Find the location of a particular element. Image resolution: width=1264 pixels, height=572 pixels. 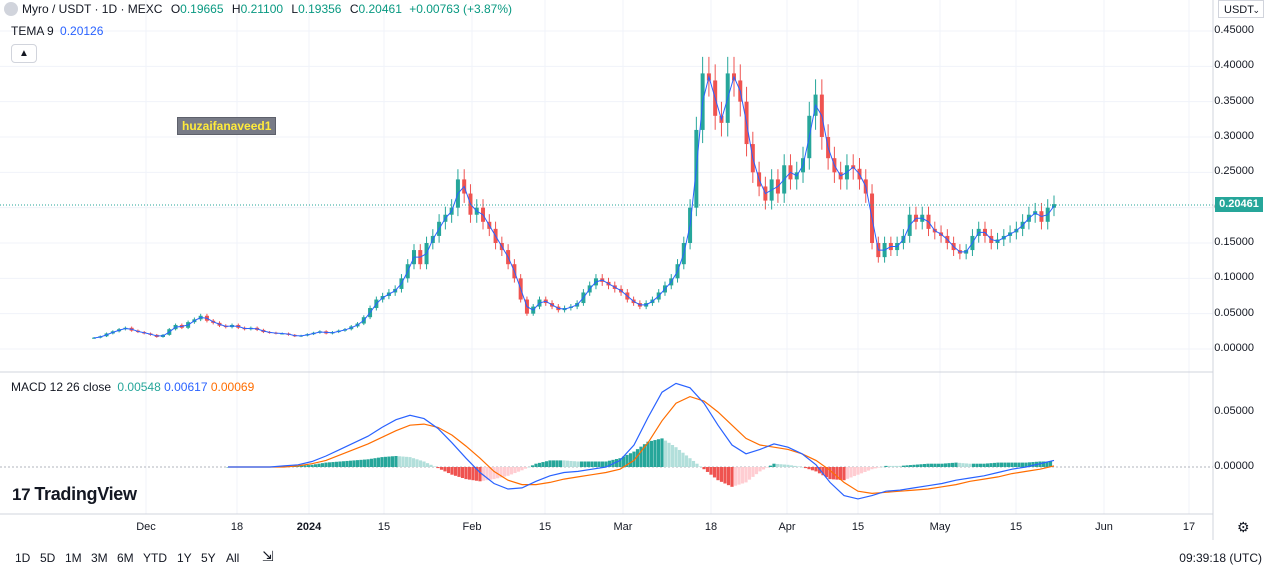

time-tick-label: 2024 is located at coordinates (309, 527).